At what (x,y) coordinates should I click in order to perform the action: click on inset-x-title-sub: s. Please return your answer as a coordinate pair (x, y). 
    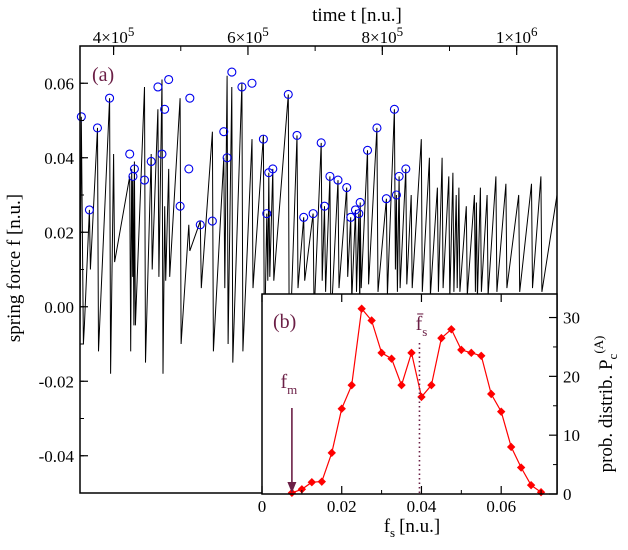
    Looking at the image, I should click on (392, 532).